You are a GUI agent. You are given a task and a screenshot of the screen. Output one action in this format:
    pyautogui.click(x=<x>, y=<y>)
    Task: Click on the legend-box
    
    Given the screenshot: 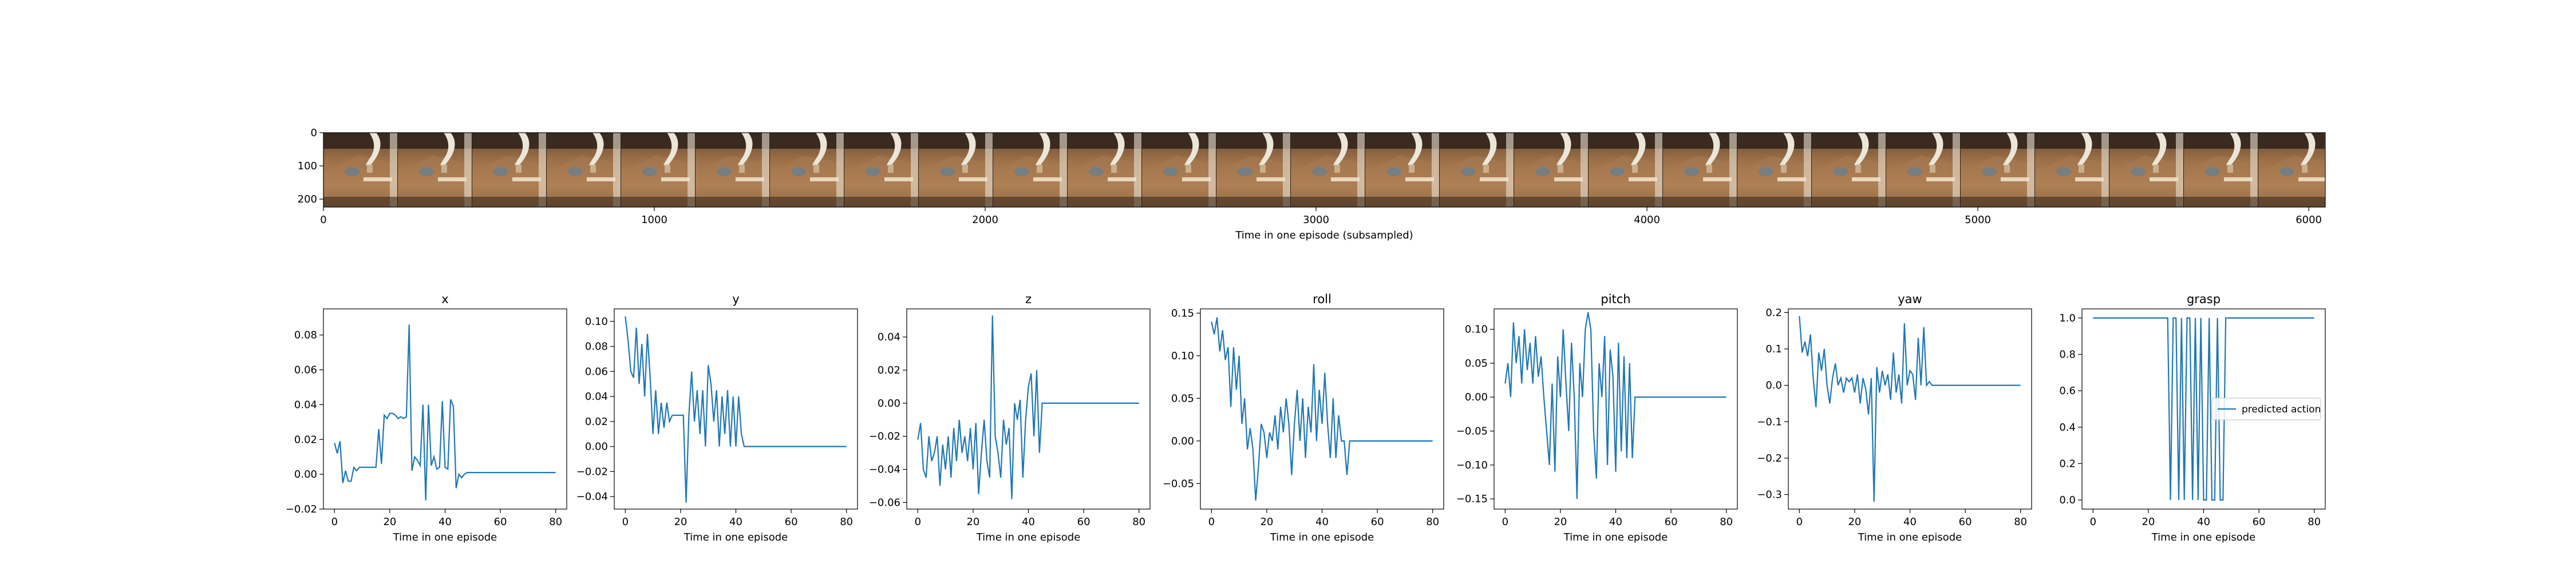 What is the action you would take?
    pyautogui.click(x=2266, y=409)
    